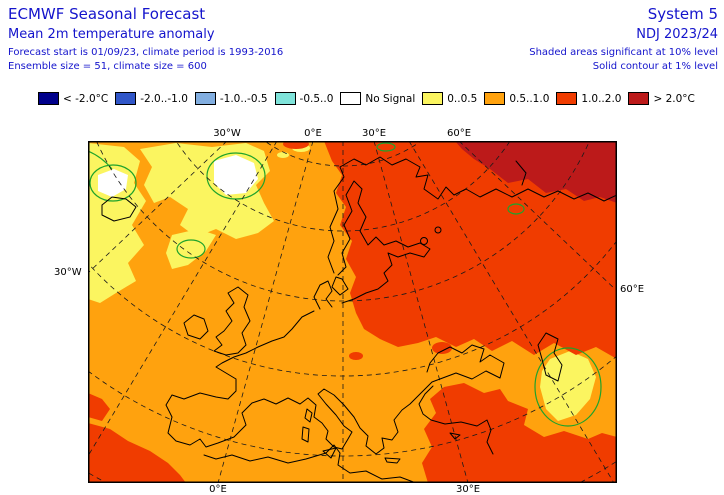 This screenshot has width=724, height=495. Describe the element at coordinates (601, 98) in the screenshot. I see `legend-label: 1.0..2.0` at that location.